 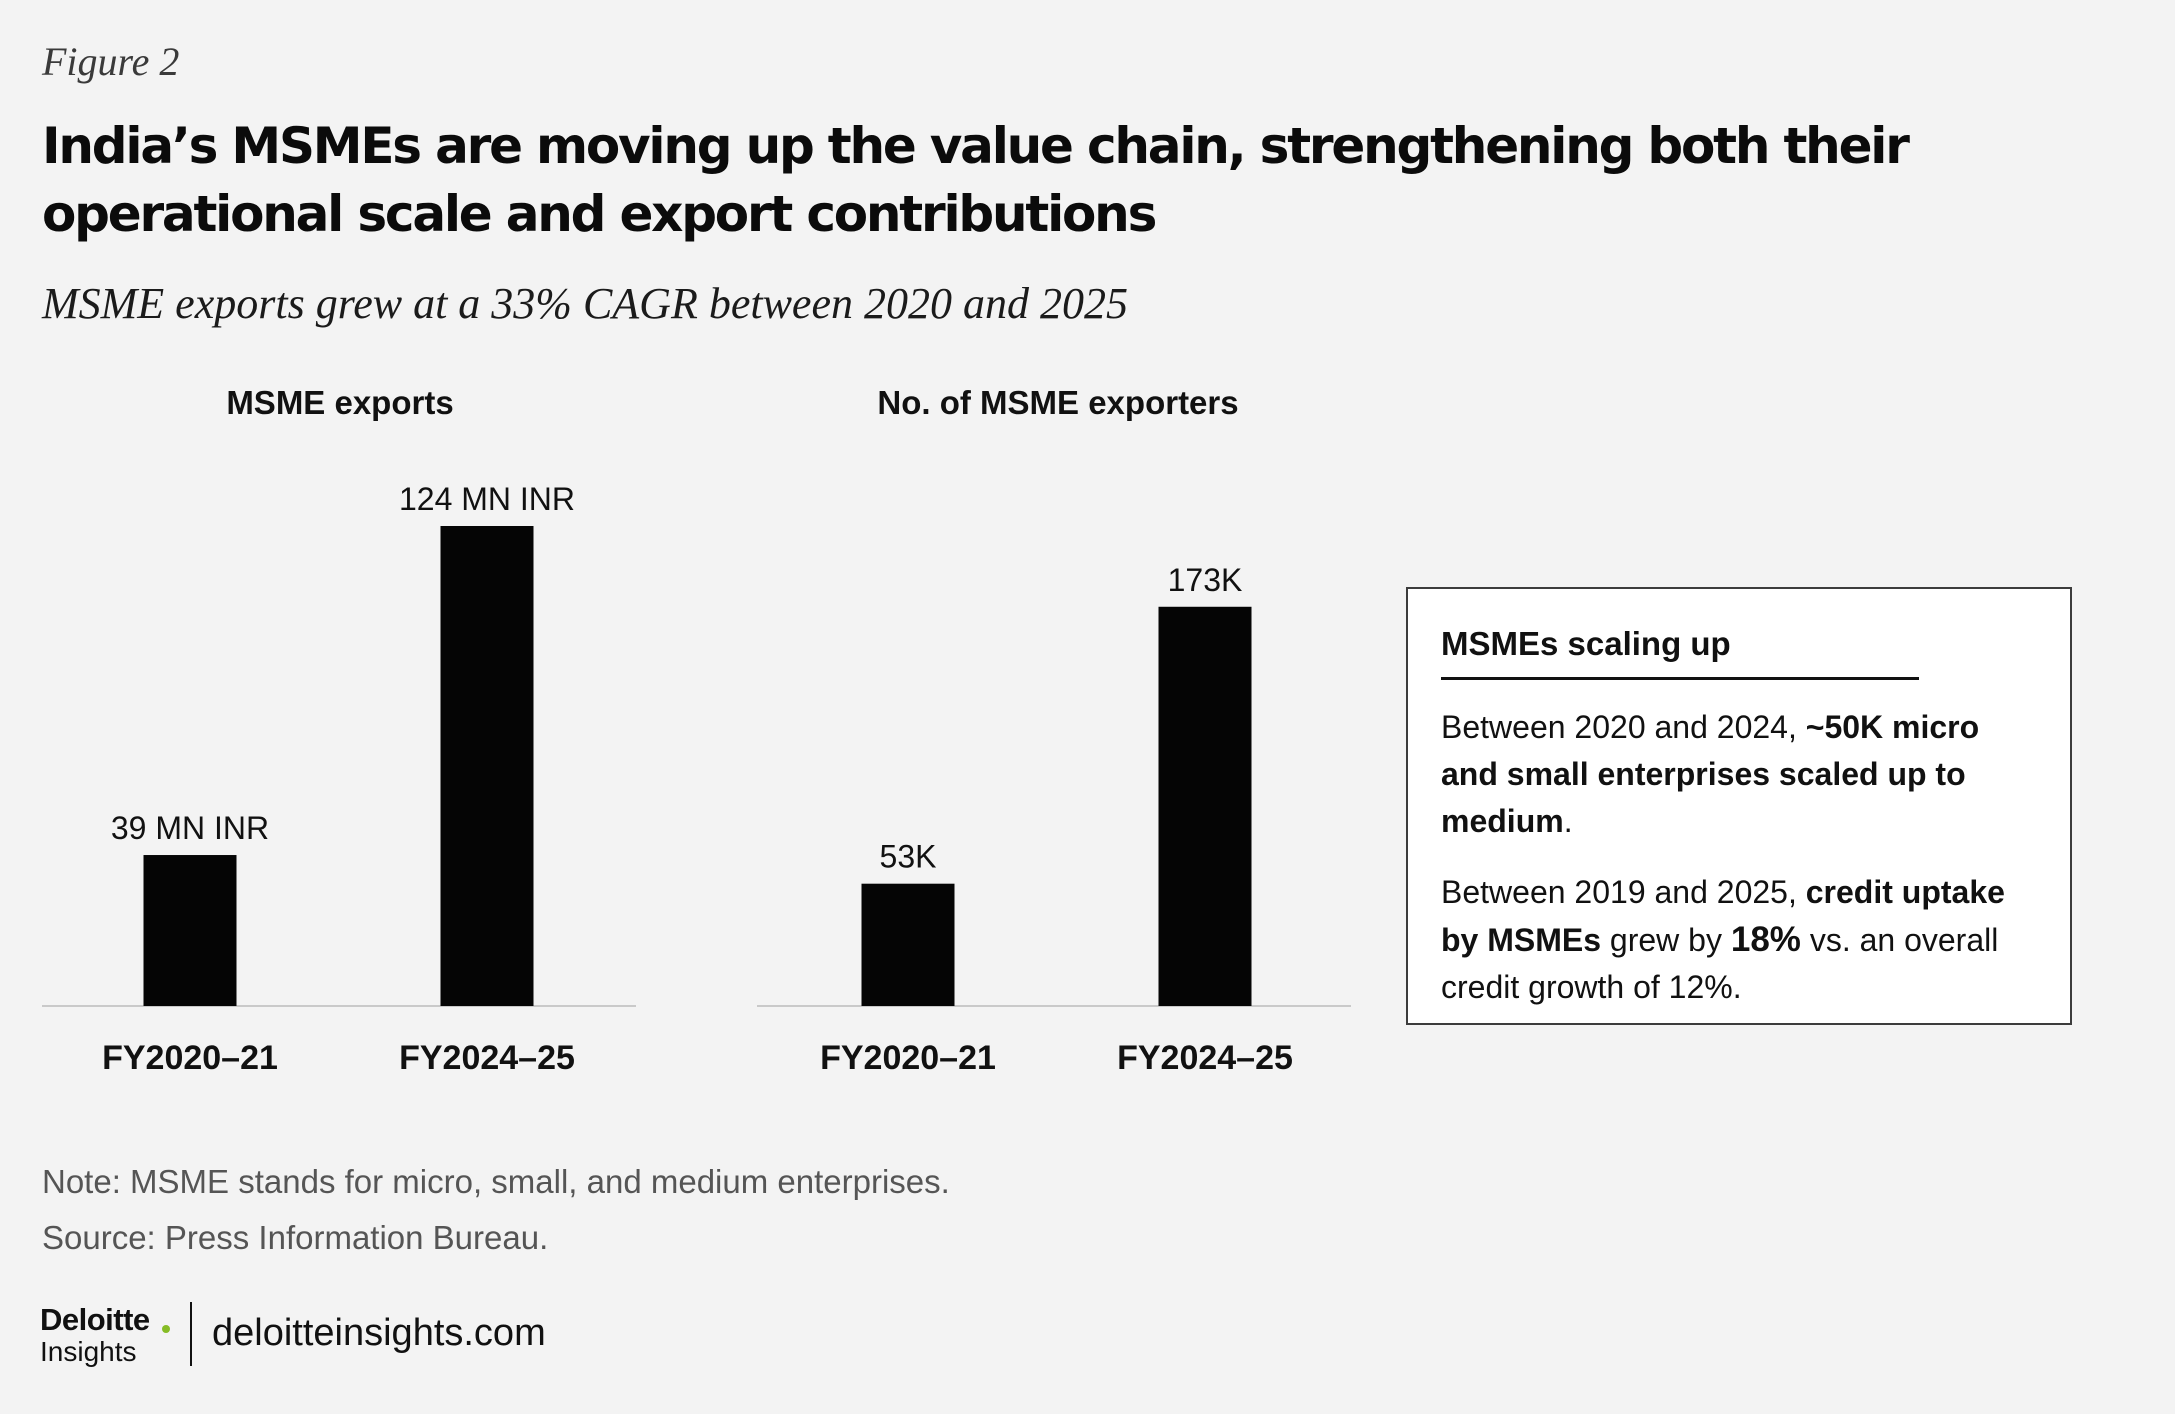 I want to click on callout-text: ., so click(x=1568, y=821).